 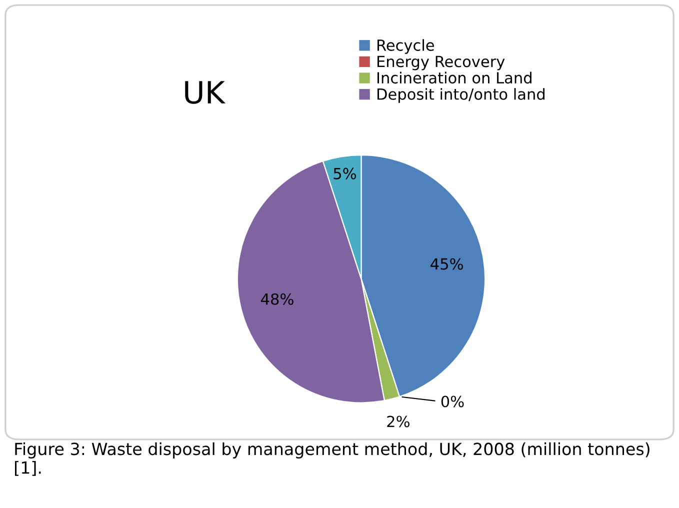 What do you see at coordinates (452, 402) in the screenshot?
I see `text: 0%` at bounding box center [452, 402].